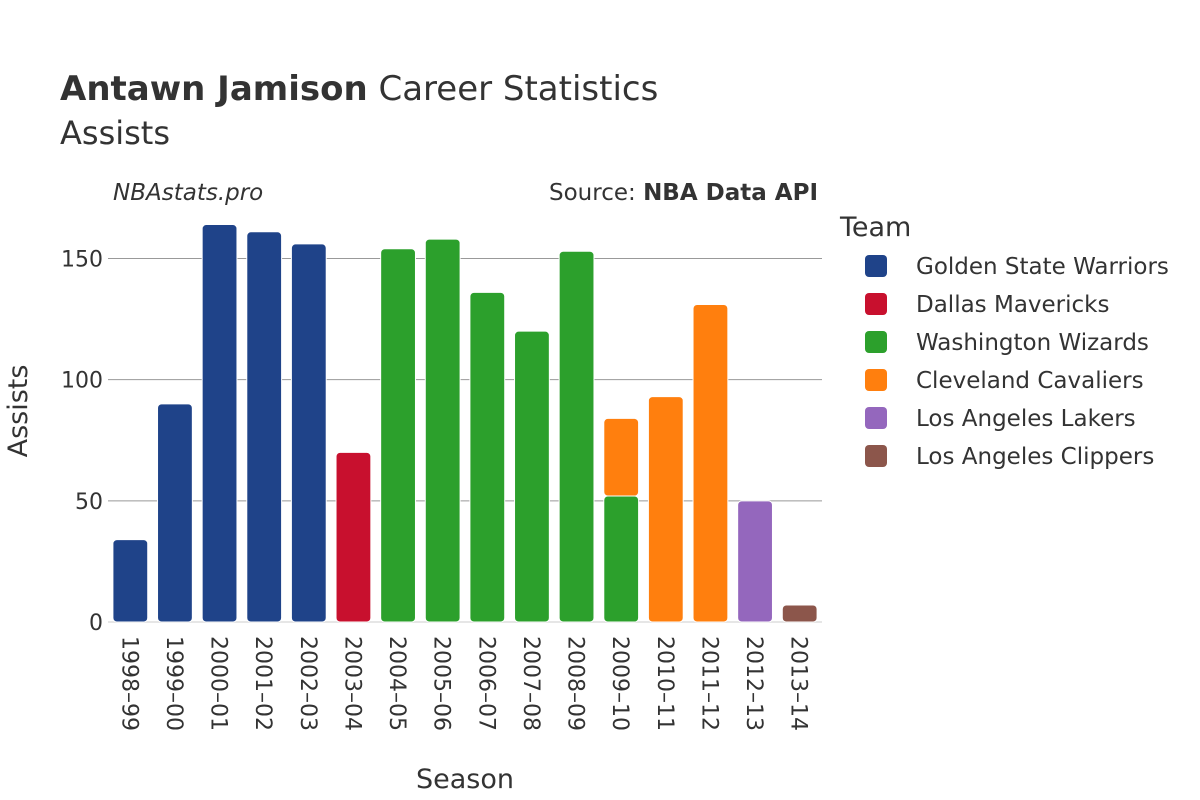 This screenshot has height=800, width=1200. What do you see at coordinates (128, 683) in the screenshot?
I see `x-tick-label: 1998–99` at bounding box center [128, 683].